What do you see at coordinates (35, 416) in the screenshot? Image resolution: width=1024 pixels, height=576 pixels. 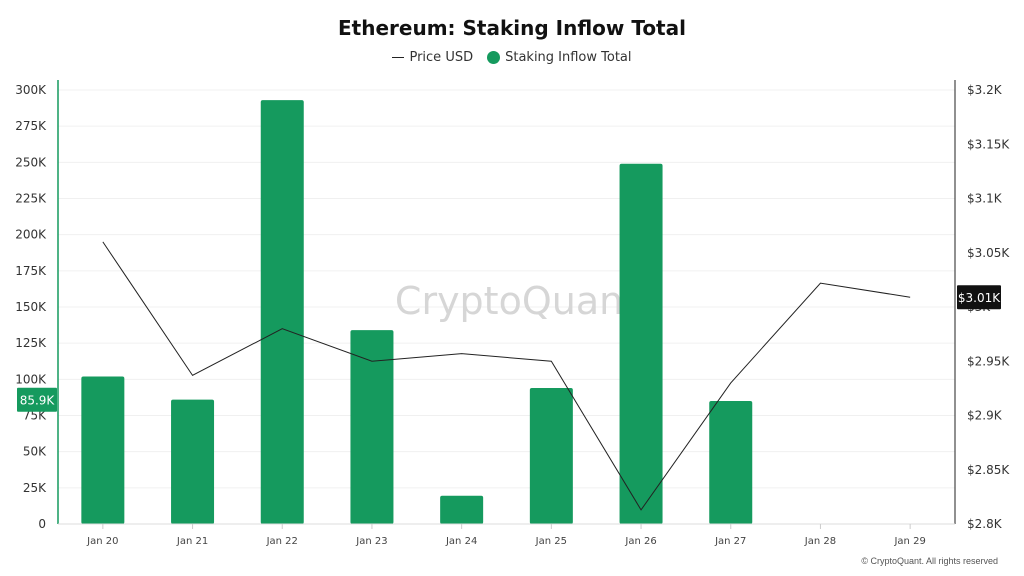 I see `y-left-tick-label: 75K` at bounding box center [35, 416].